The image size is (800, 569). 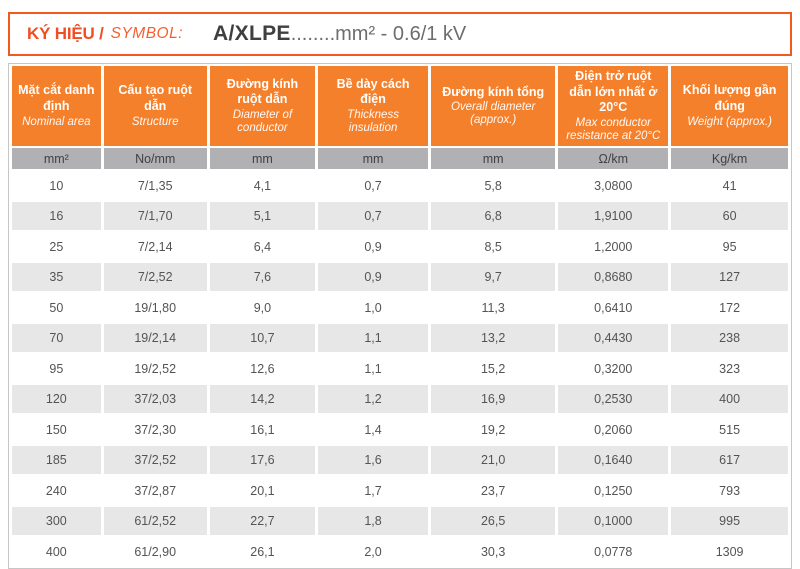 I want to click on table-cell: 35, so click(x=56, y=277).